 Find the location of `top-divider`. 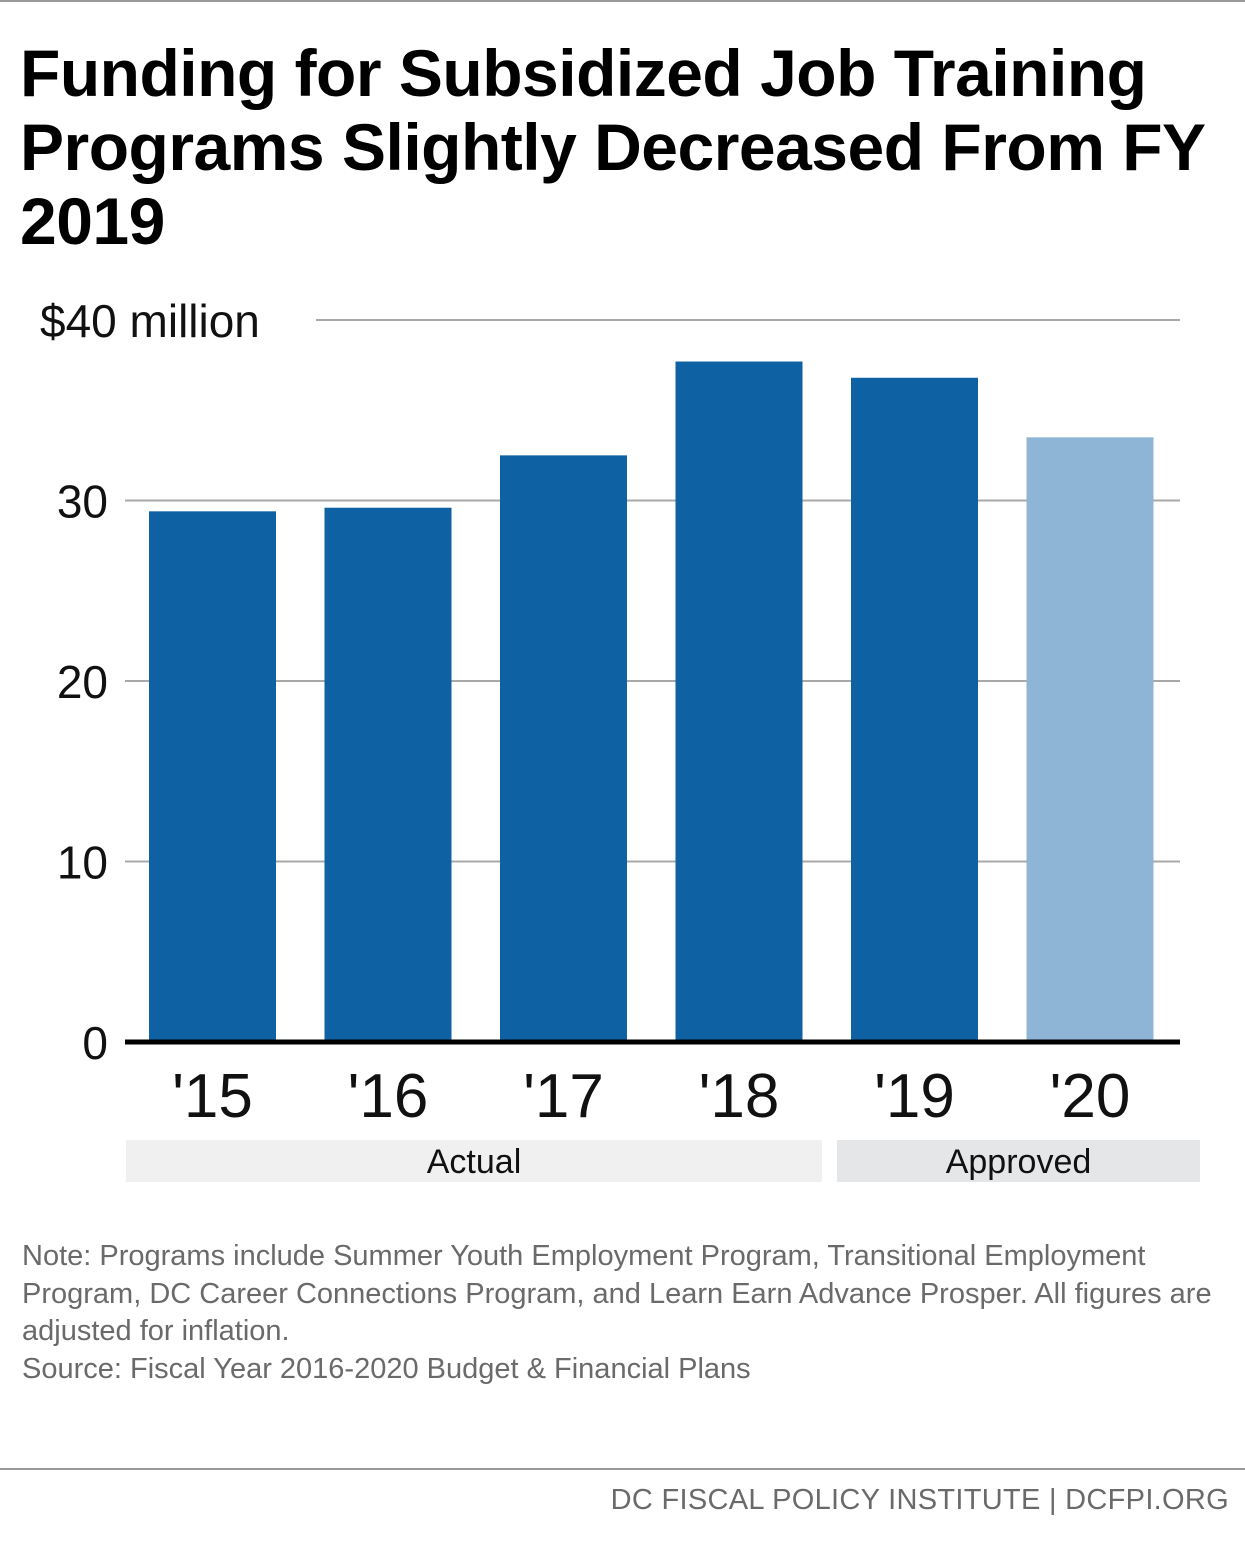

top-divider is located at coordinates (622, 1).